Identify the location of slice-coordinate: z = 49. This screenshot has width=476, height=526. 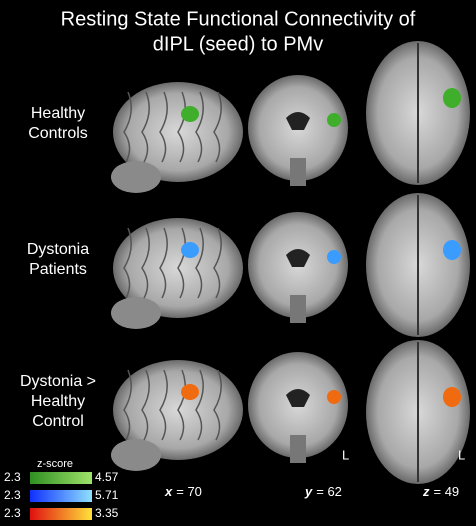
(440, 491).